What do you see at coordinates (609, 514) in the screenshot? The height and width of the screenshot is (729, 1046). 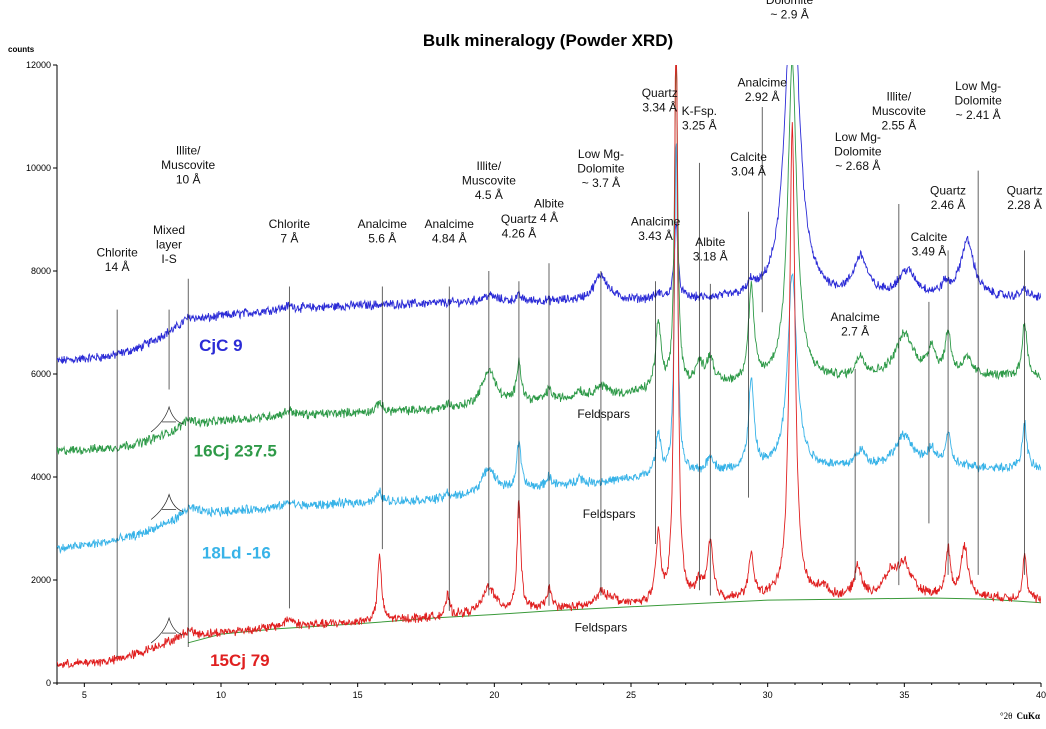 I see `feldspar-label-1: Feldspars` at bounding box center [609, 514].